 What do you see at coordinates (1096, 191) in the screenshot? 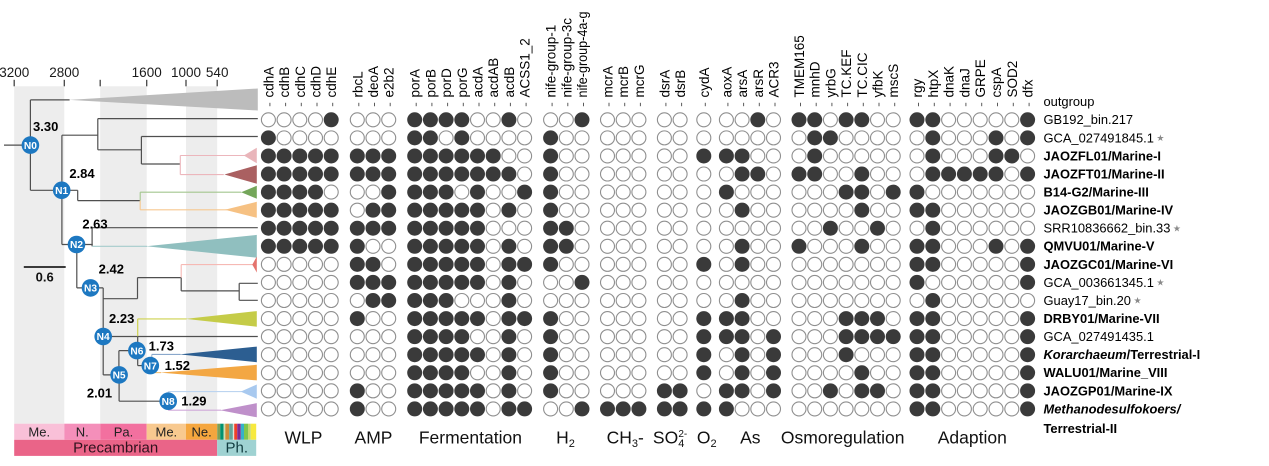
I see `svg-text: B14-G2/Marine-III` at bounding box center [1096, 191].